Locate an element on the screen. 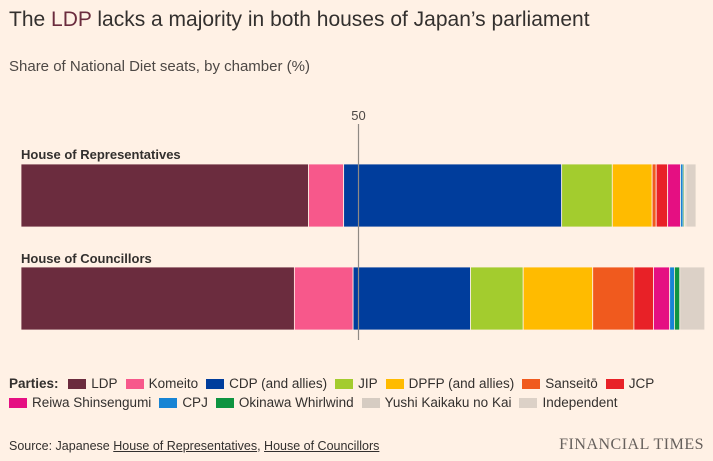  category-label: House of Councillors is located at coordinates (86, 258).